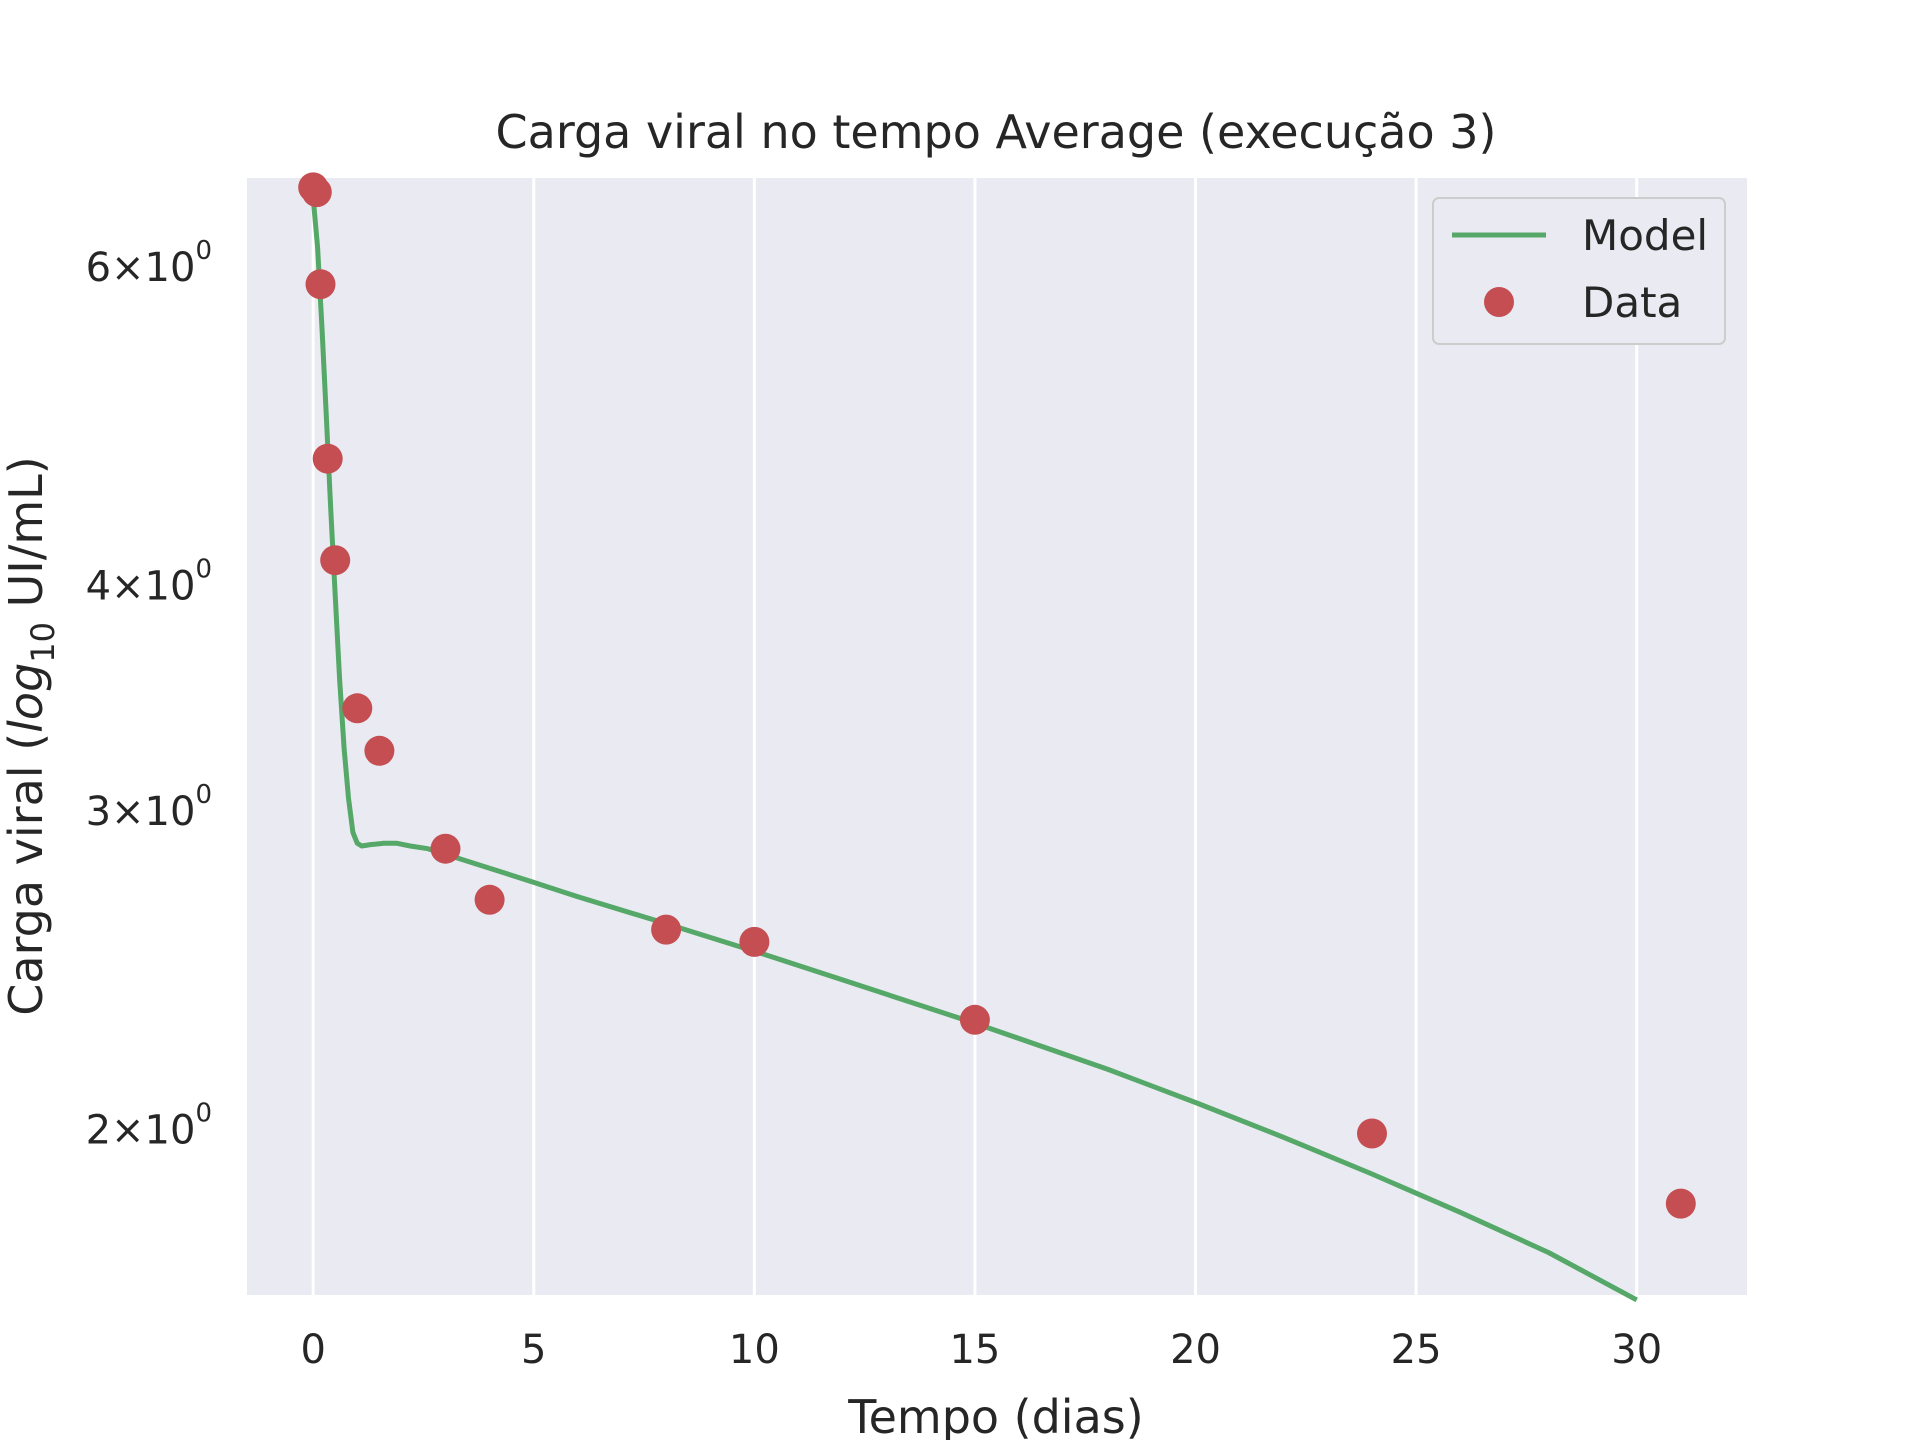 The height and width of the screenshot is (1440, 1920). Describe the element at coordinates (149, 1126) in the screenshot. I see `y-tick-label: 2×100` at that location.